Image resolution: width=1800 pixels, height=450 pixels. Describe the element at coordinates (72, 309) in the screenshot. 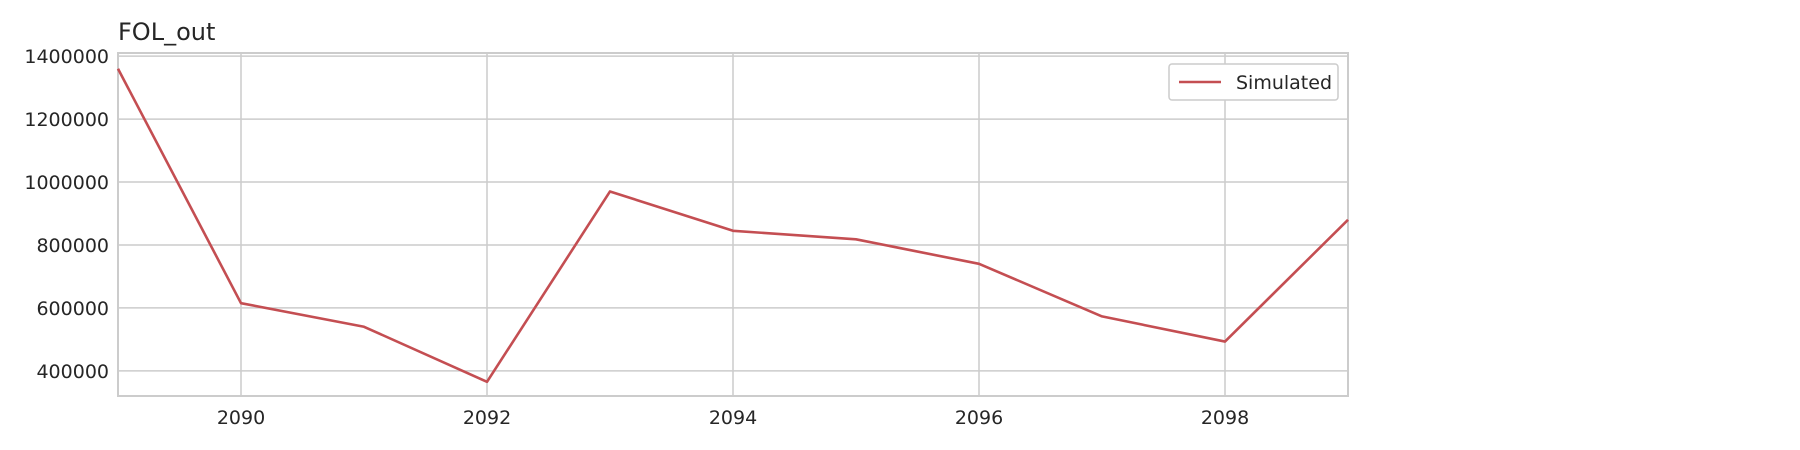

I see `y-tick-label: 600000` at that location.